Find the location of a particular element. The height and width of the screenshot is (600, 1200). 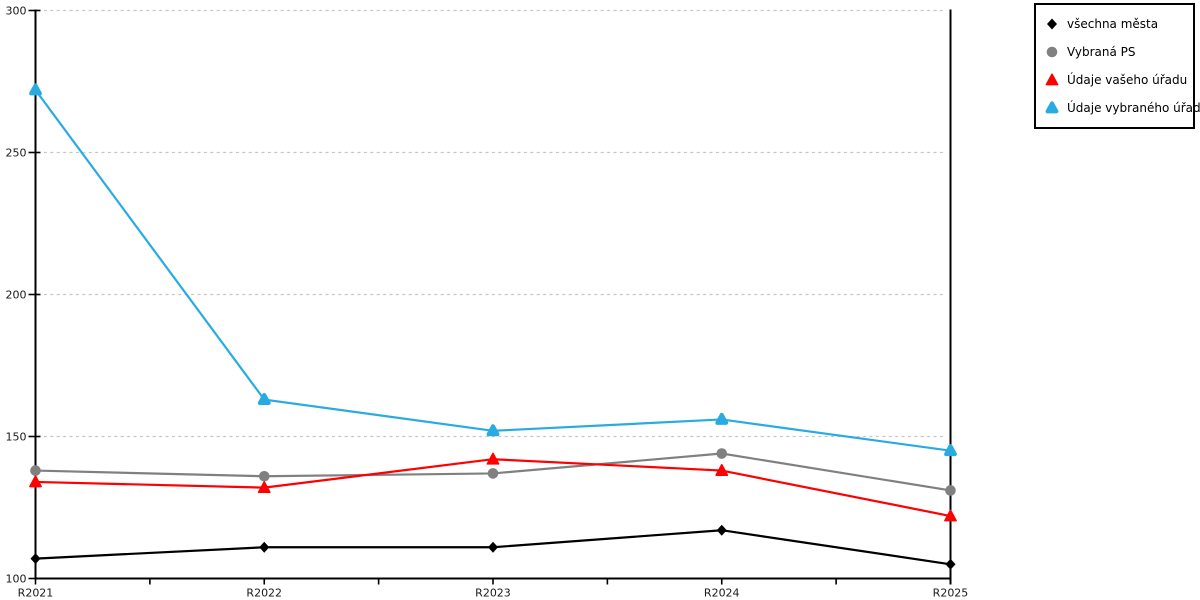

x-tick-label: R2025 is located at coordinates (951, 593).